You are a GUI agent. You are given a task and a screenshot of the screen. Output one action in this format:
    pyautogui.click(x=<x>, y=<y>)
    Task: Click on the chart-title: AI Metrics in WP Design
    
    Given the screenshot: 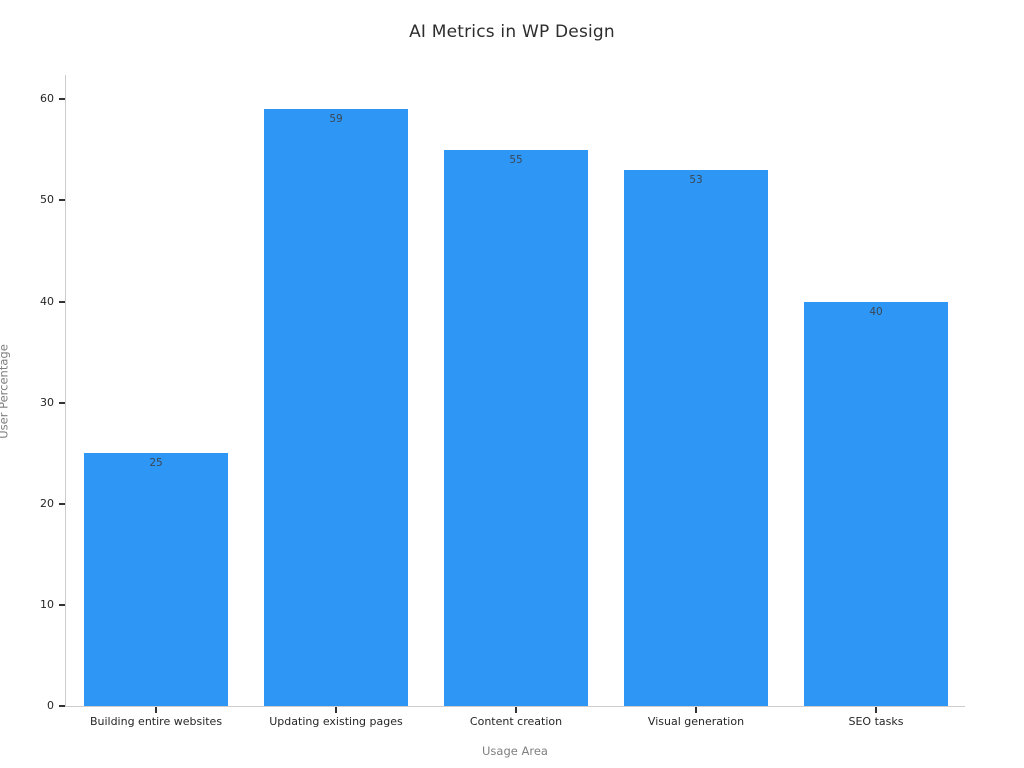 What is the action you would take?
    pyautogui.click(x=512, y=32)
    